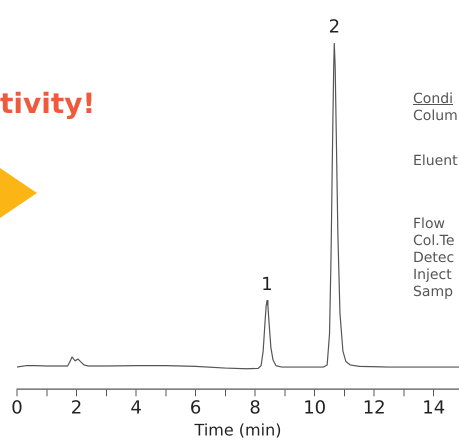 This screenshot has height=441, width=459. I want to click on annotation: Flow, so click(429, 224).